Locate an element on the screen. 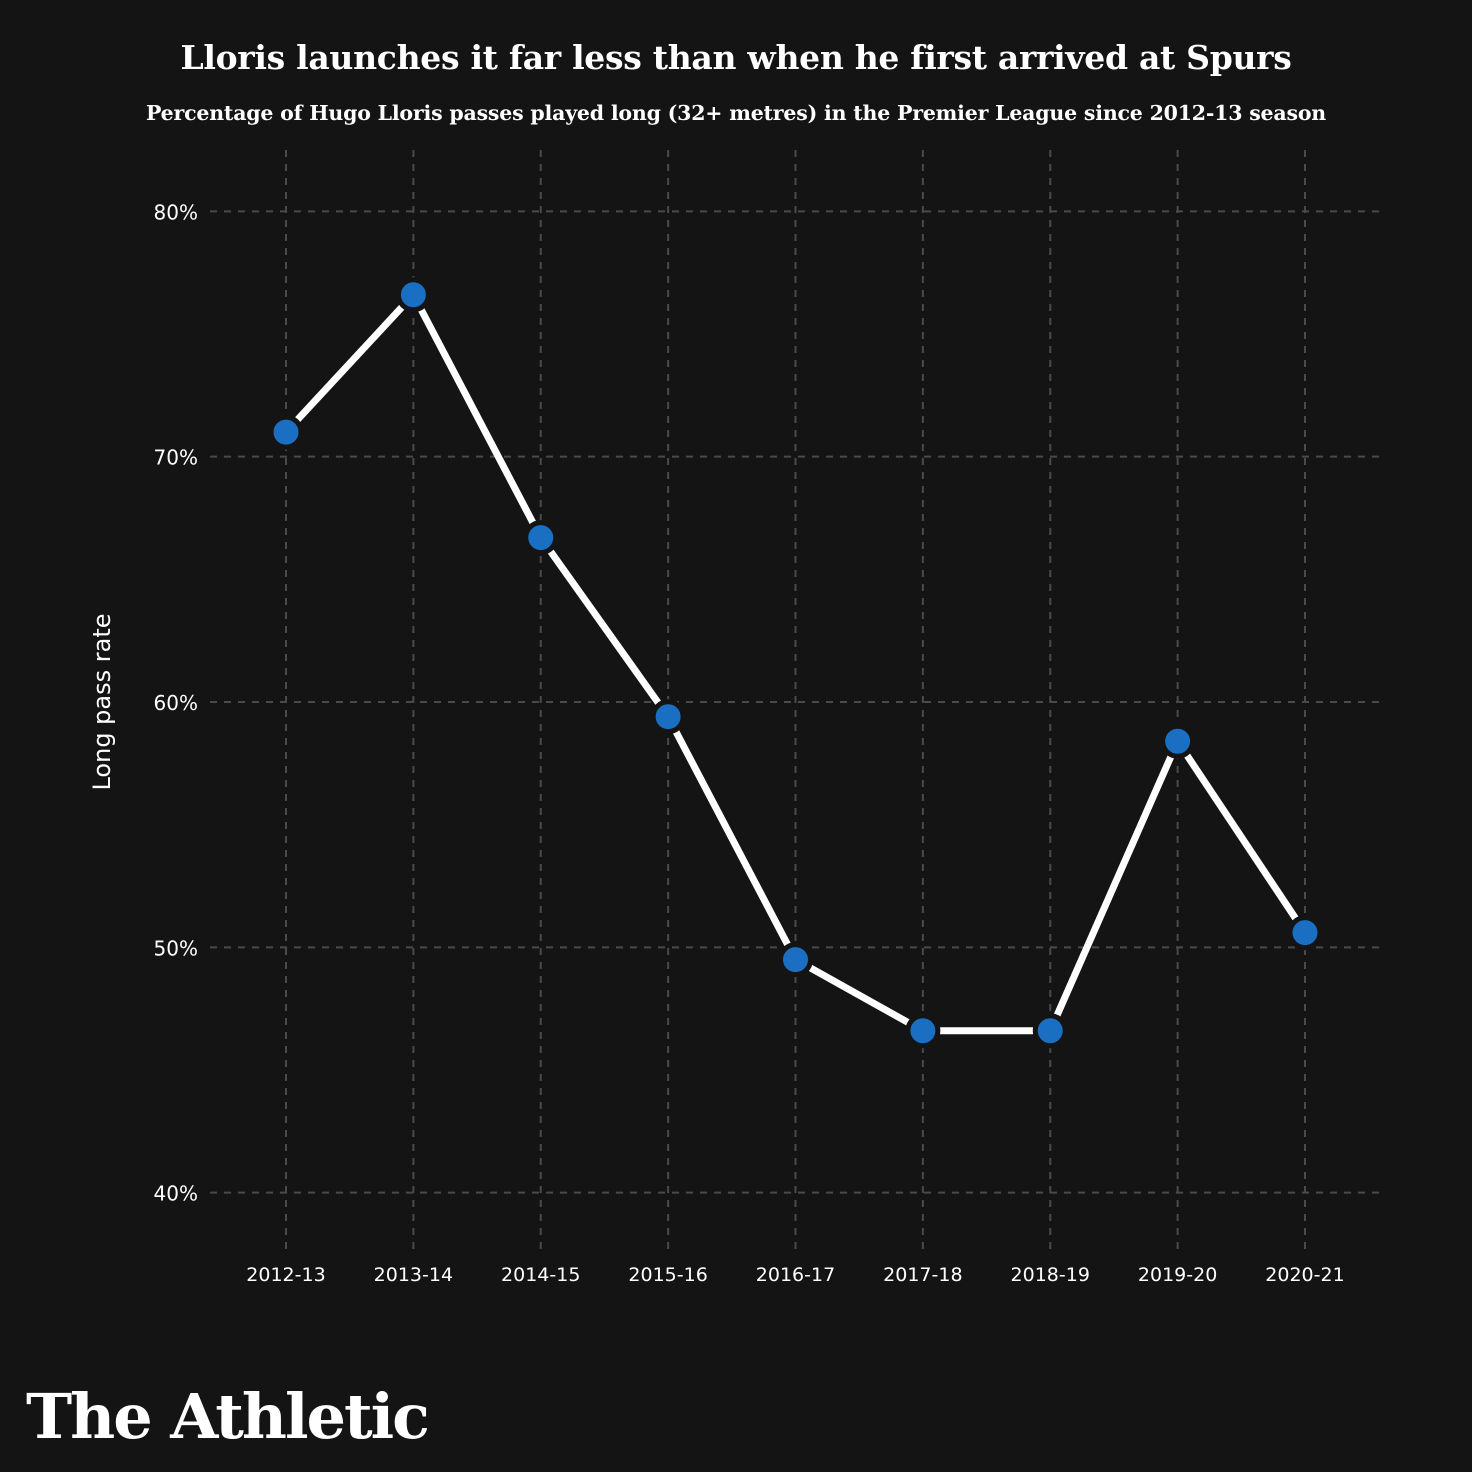  x-tick-label: 2016-17 is located at coordinates (795, 1275).